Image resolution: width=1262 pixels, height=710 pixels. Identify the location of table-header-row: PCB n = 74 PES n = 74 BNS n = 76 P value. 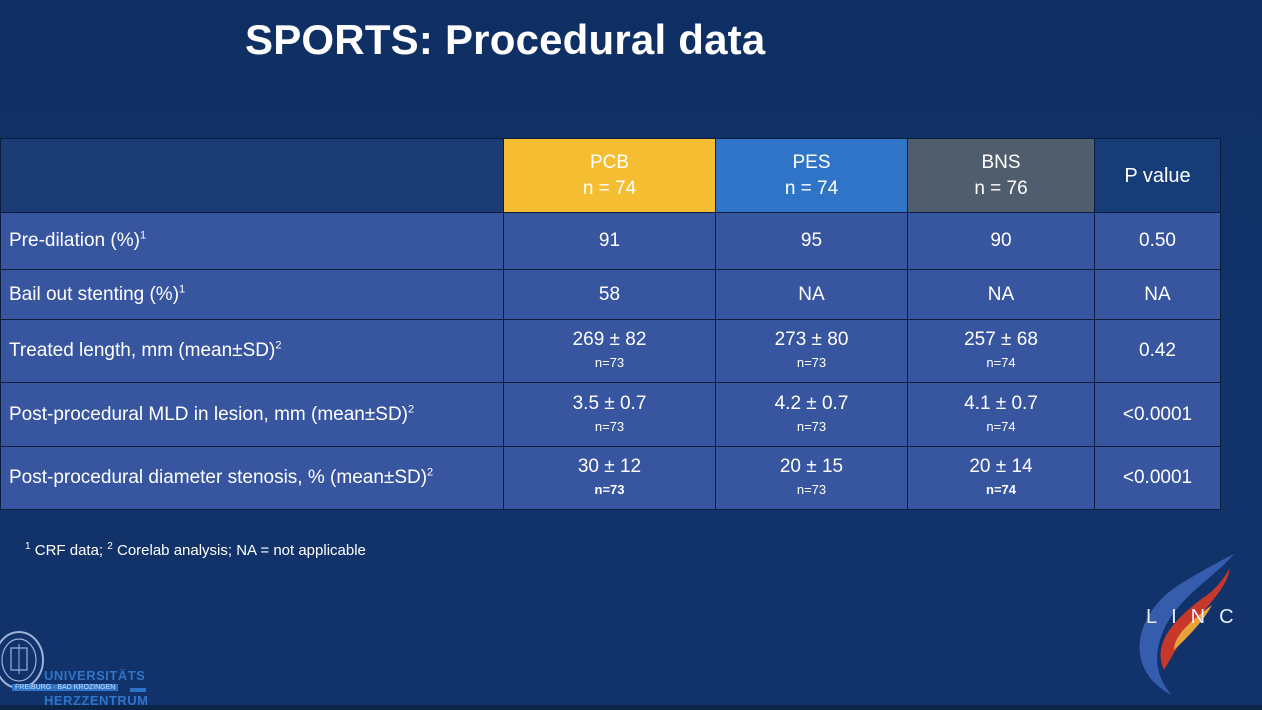
(610, 175).